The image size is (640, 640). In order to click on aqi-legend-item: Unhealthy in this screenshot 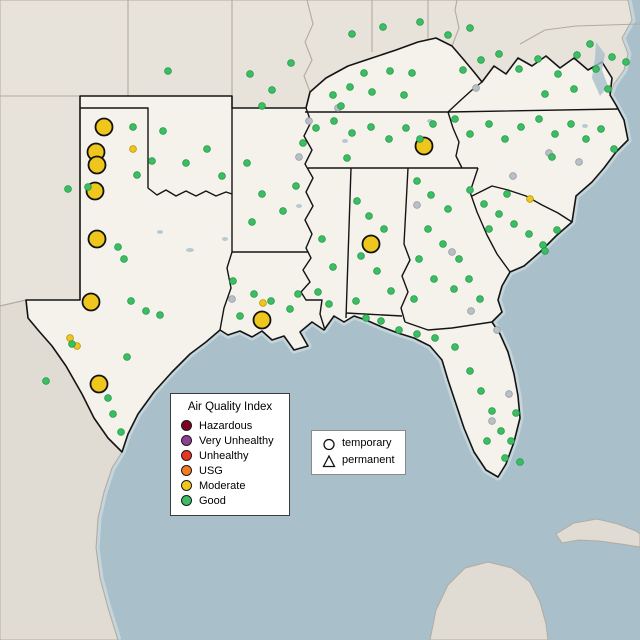, I will do `click(230, 455)`.